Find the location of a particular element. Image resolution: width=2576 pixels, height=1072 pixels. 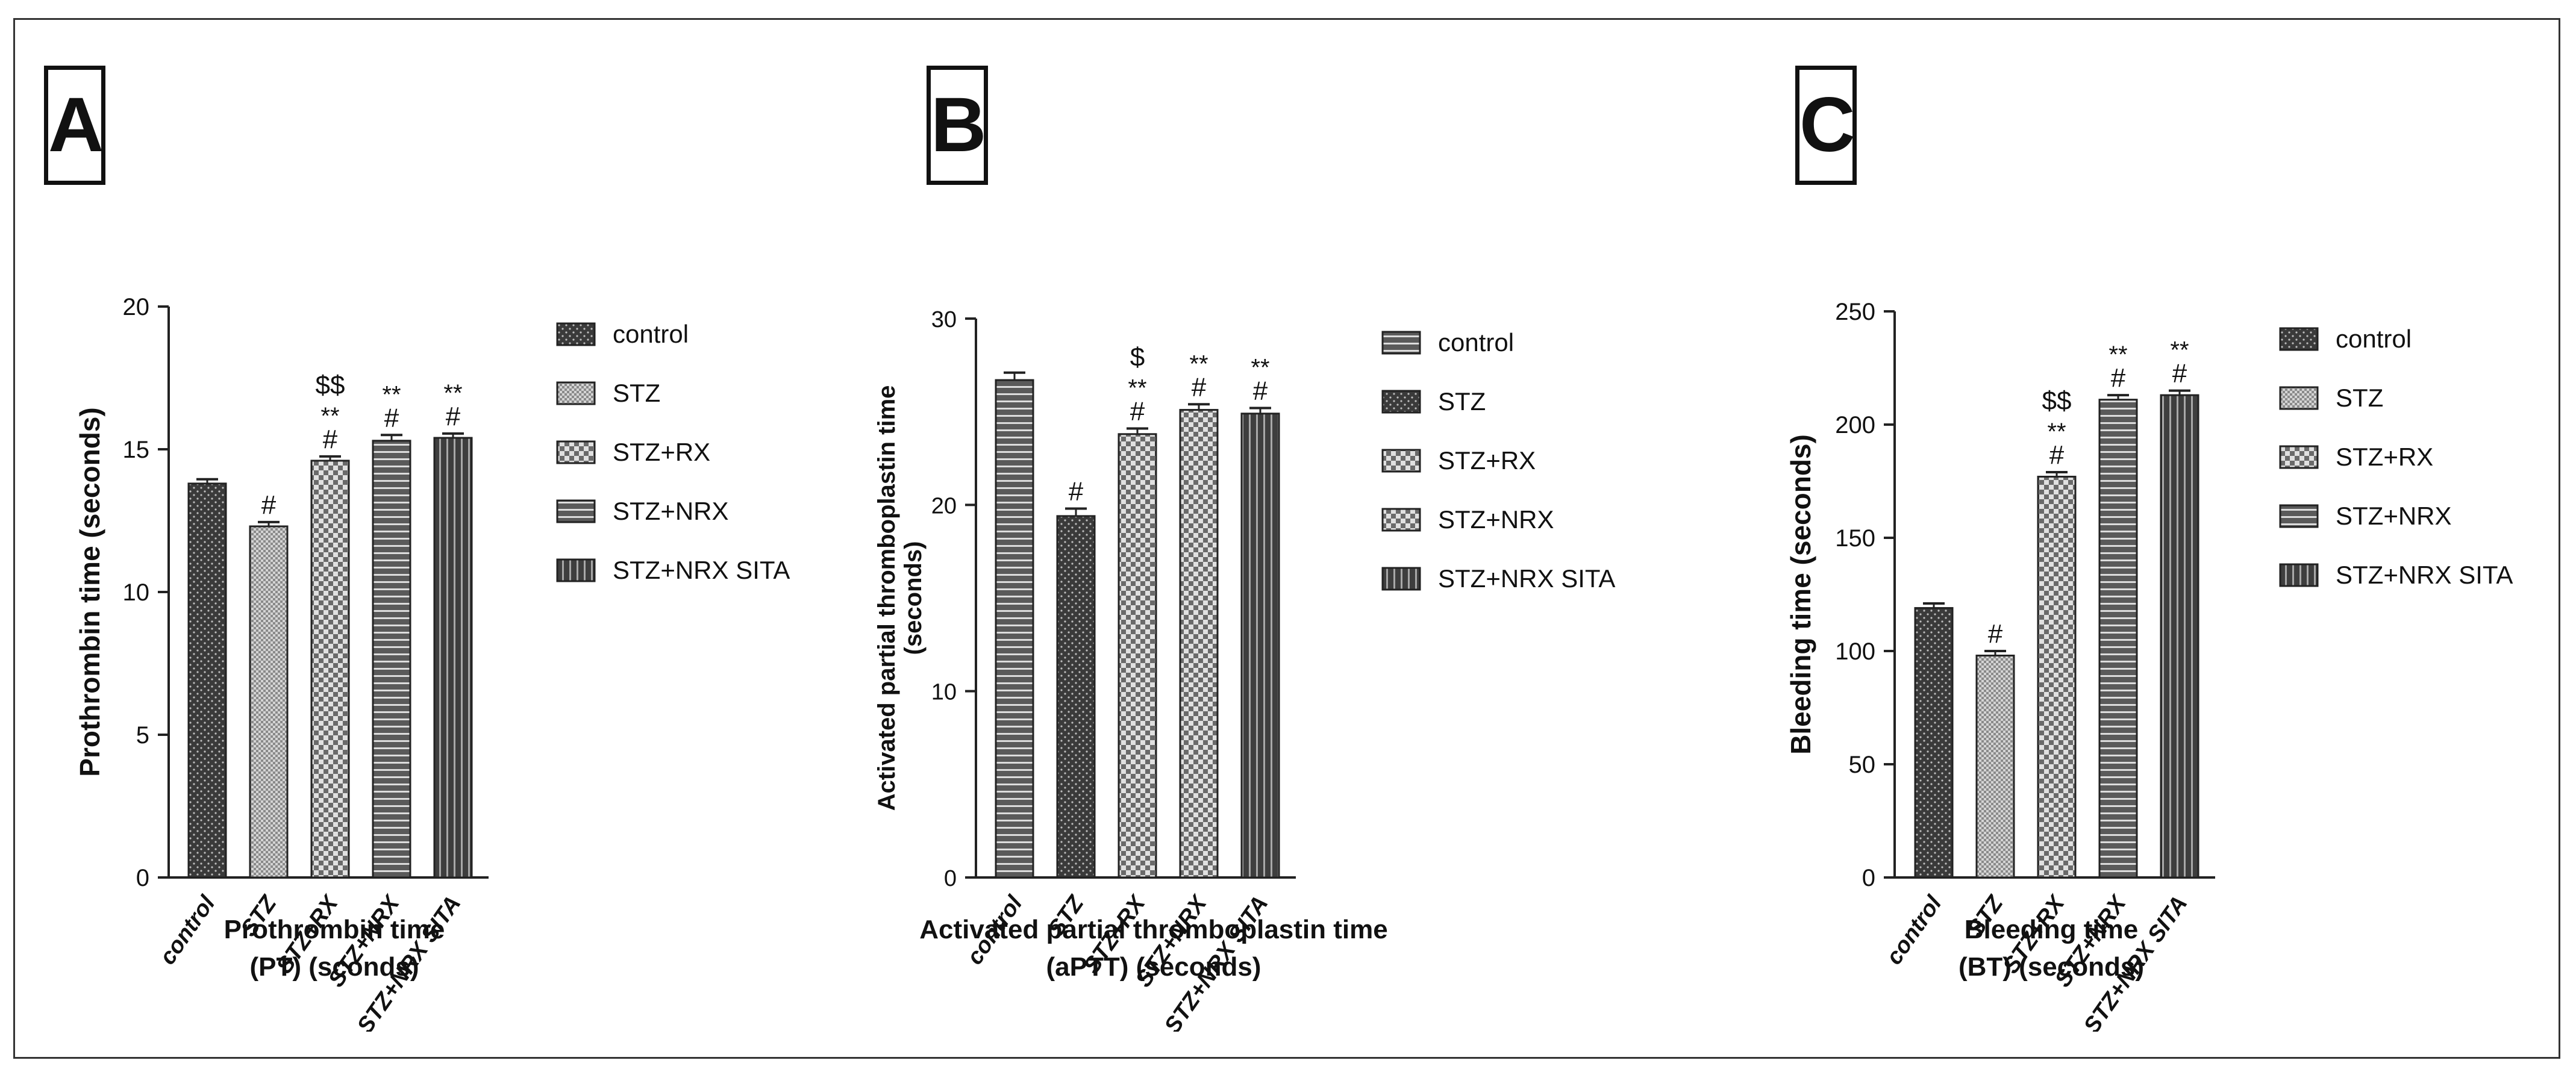

caption-c-line1: Bleeding time is located at coordinates (2051, 929).